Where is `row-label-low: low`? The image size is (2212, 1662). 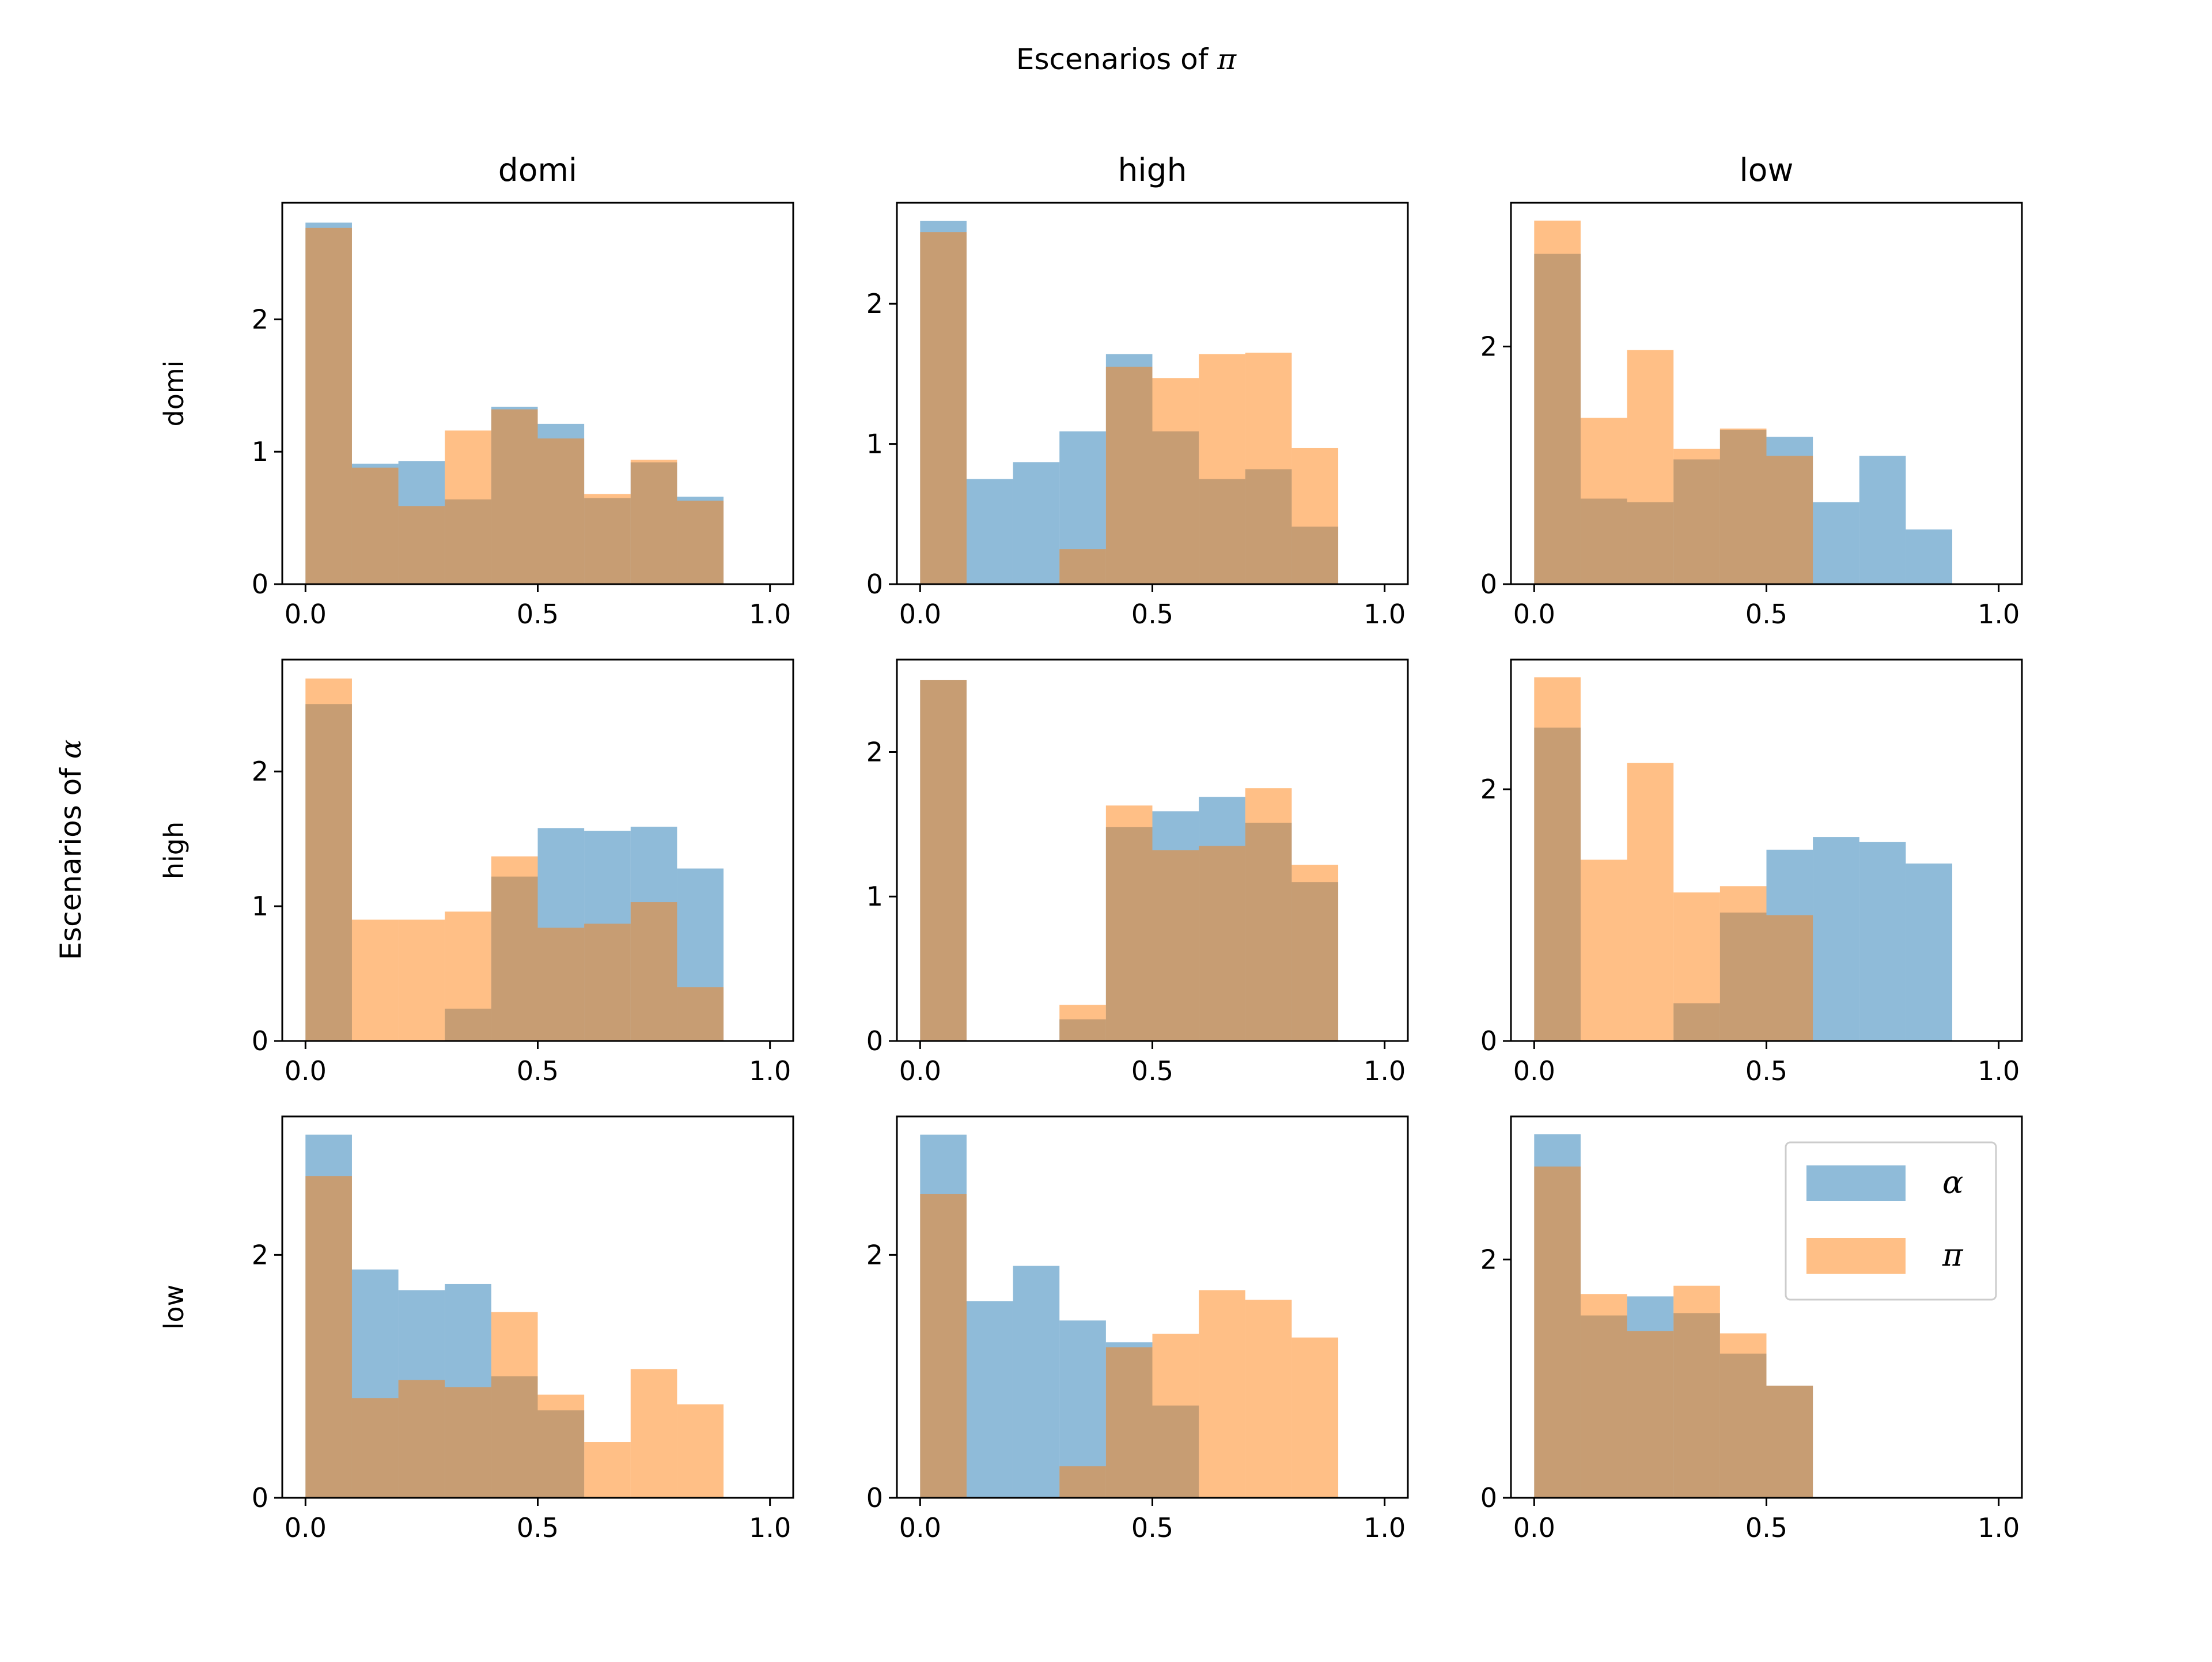
row-label-low: low is located at coordinates (174, 1308).